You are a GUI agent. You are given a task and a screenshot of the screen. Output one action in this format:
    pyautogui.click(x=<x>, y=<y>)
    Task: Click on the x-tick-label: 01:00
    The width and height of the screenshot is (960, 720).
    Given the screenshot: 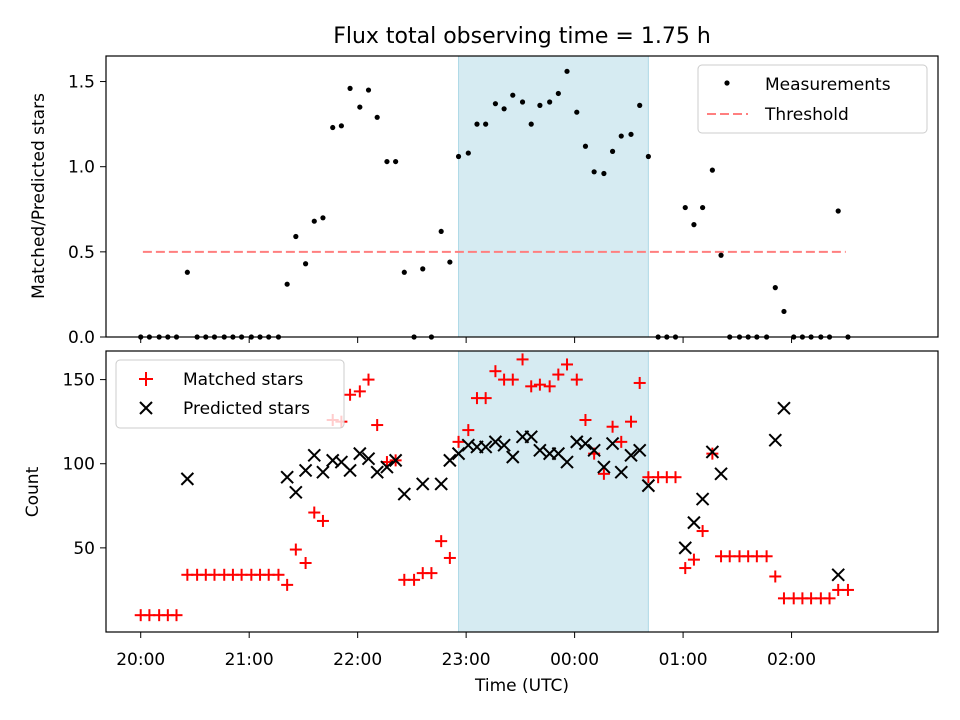 What is the action you would take?
    pyautogui.click(x=683, y=660)
    